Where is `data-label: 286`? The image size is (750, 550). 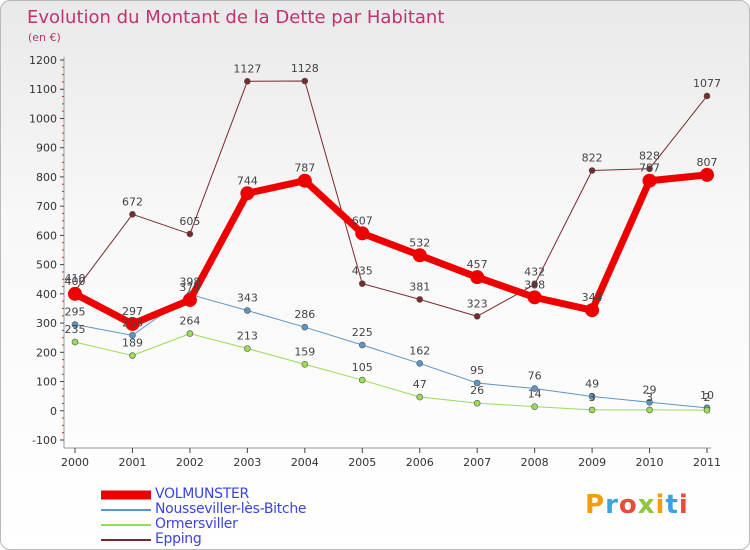
data-label: 286 is located at coordinates (304, 314).